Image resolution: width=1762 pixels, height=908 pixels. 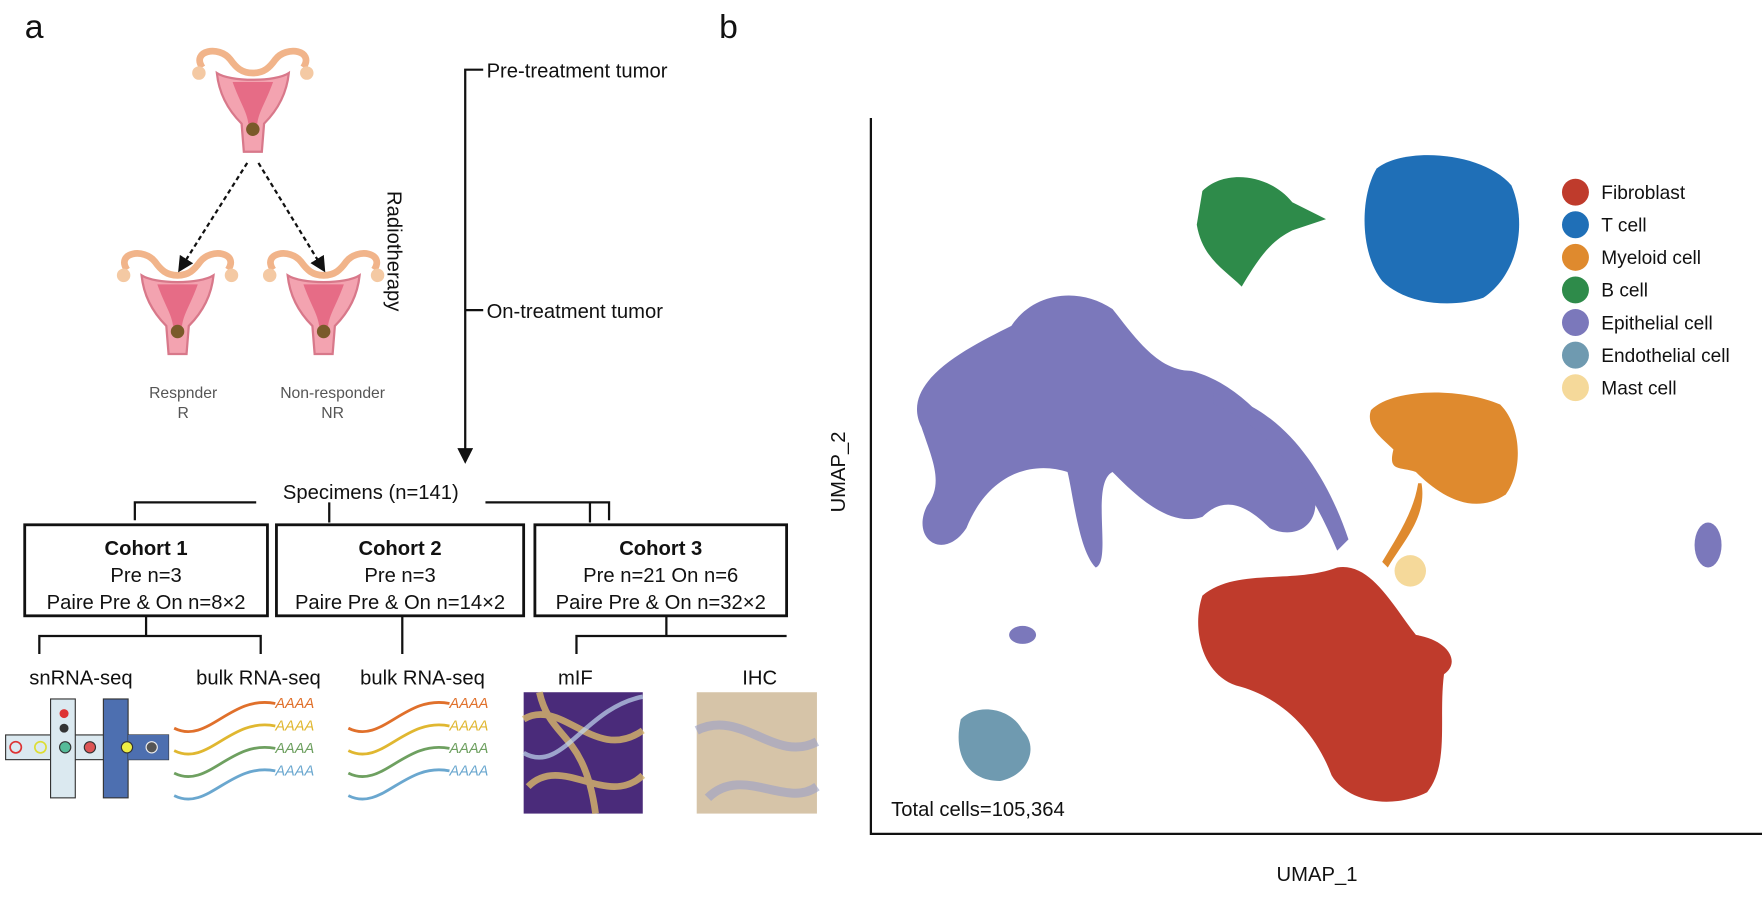 I want to click on group-label: Non-responder, so click(x=332, y=393).